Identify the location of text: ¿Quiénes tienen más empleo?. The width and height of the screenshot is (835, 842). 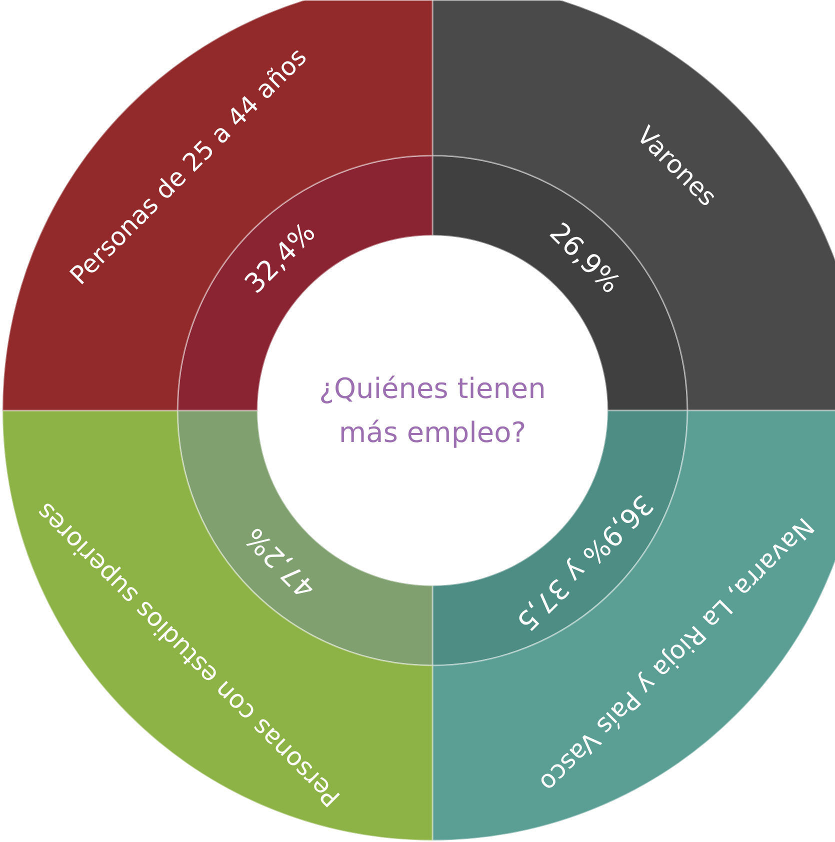
(432, 410).